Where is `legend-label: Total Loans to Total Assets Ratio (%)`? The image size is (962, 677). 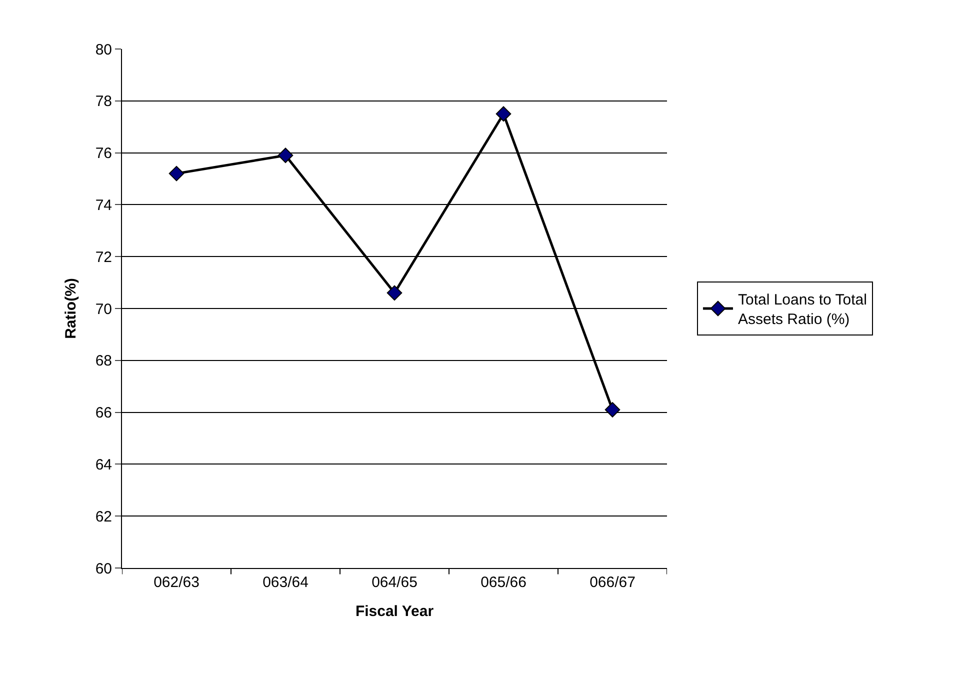
legend-label: Total Loans to Total Assets Ratio (%) is located at coordinates (802, 310).